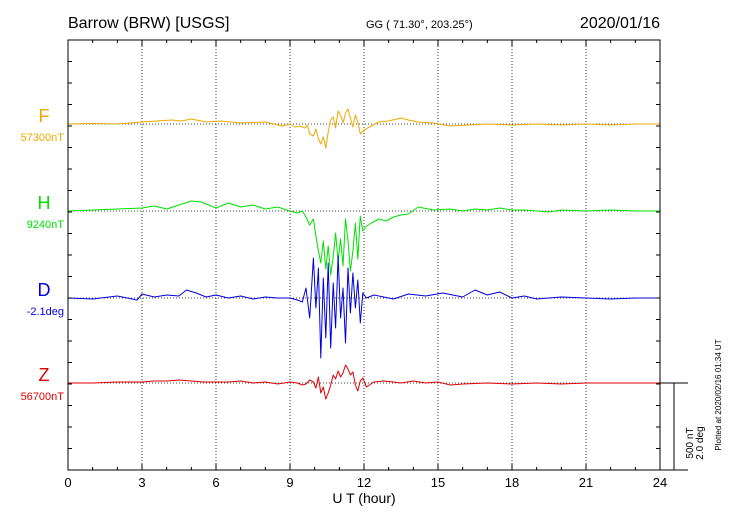 Image resolution: width=730 pixels, height=520 pixels. What do you see at coordinates (364, 482) in the screenshot?
I see `x-tick-label: 12` at bounding box center [364, 482].